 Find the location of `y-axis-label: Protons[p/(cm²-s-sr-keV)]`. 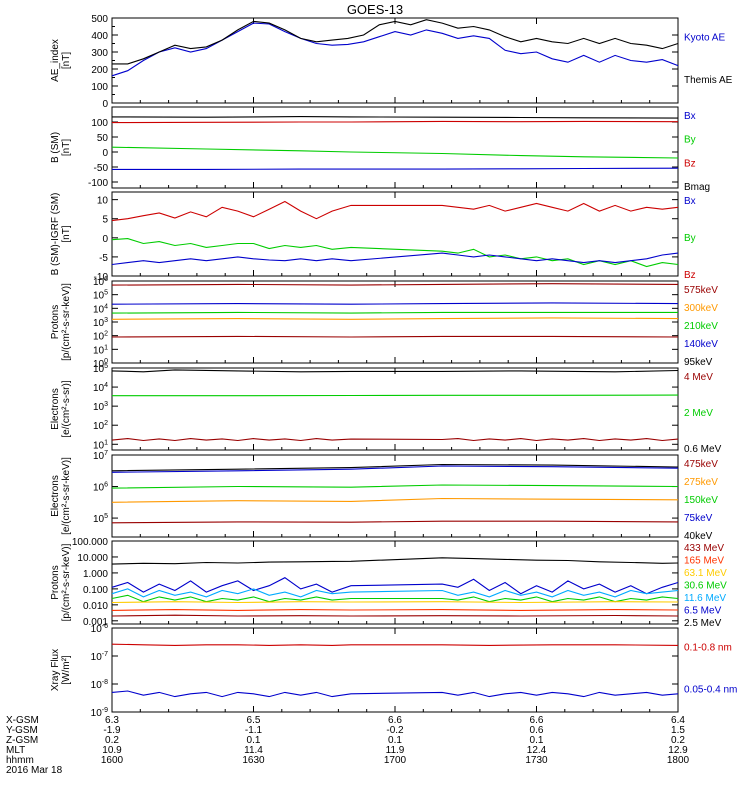

y-axis-label: Protons[p/(cm²-s-sr-keV)] is located at coordinates (61, 582).